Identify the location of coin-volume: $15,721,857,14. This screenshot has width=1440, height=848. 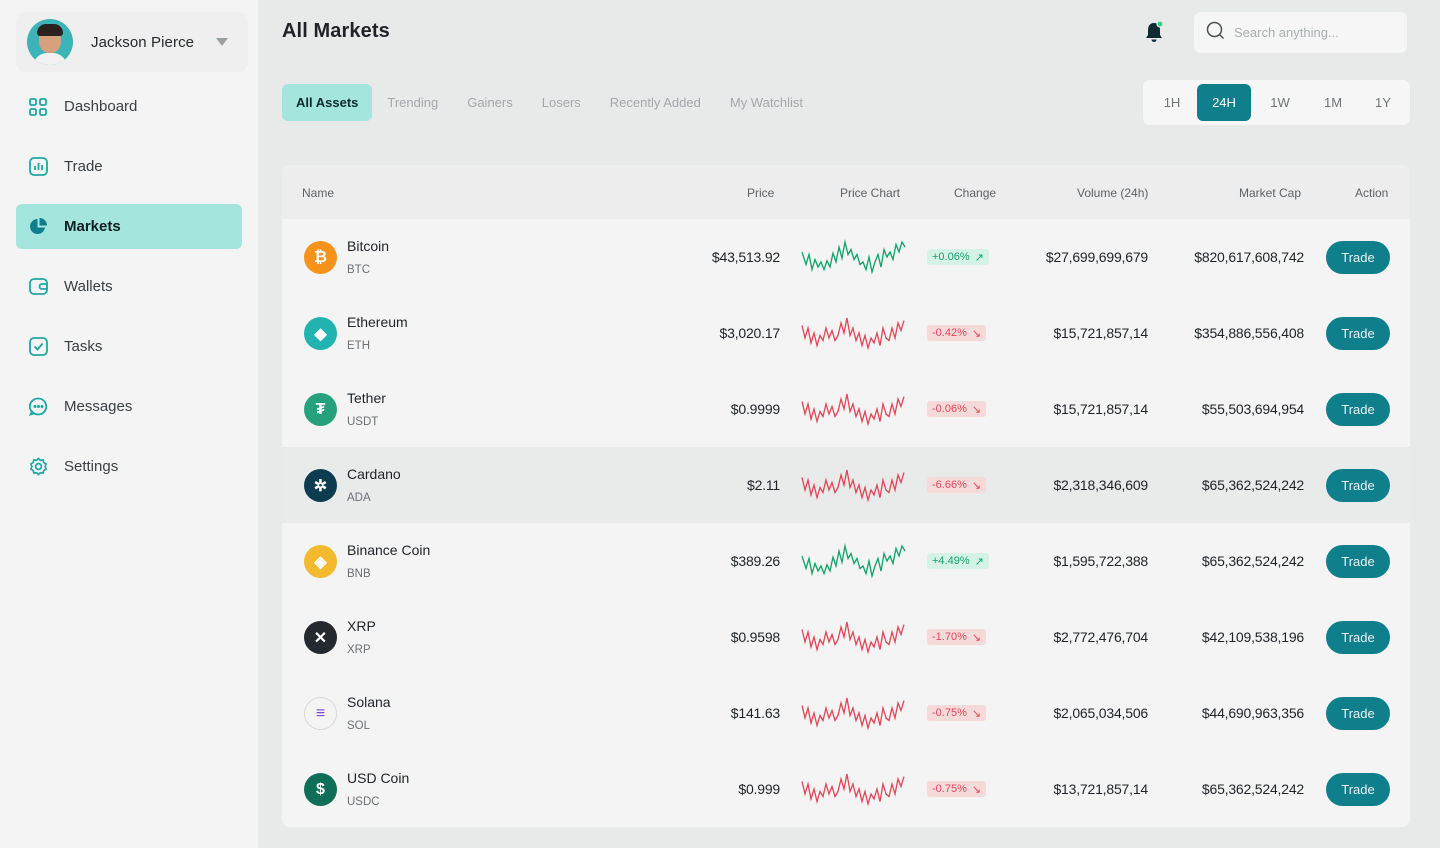
(1100, 409).